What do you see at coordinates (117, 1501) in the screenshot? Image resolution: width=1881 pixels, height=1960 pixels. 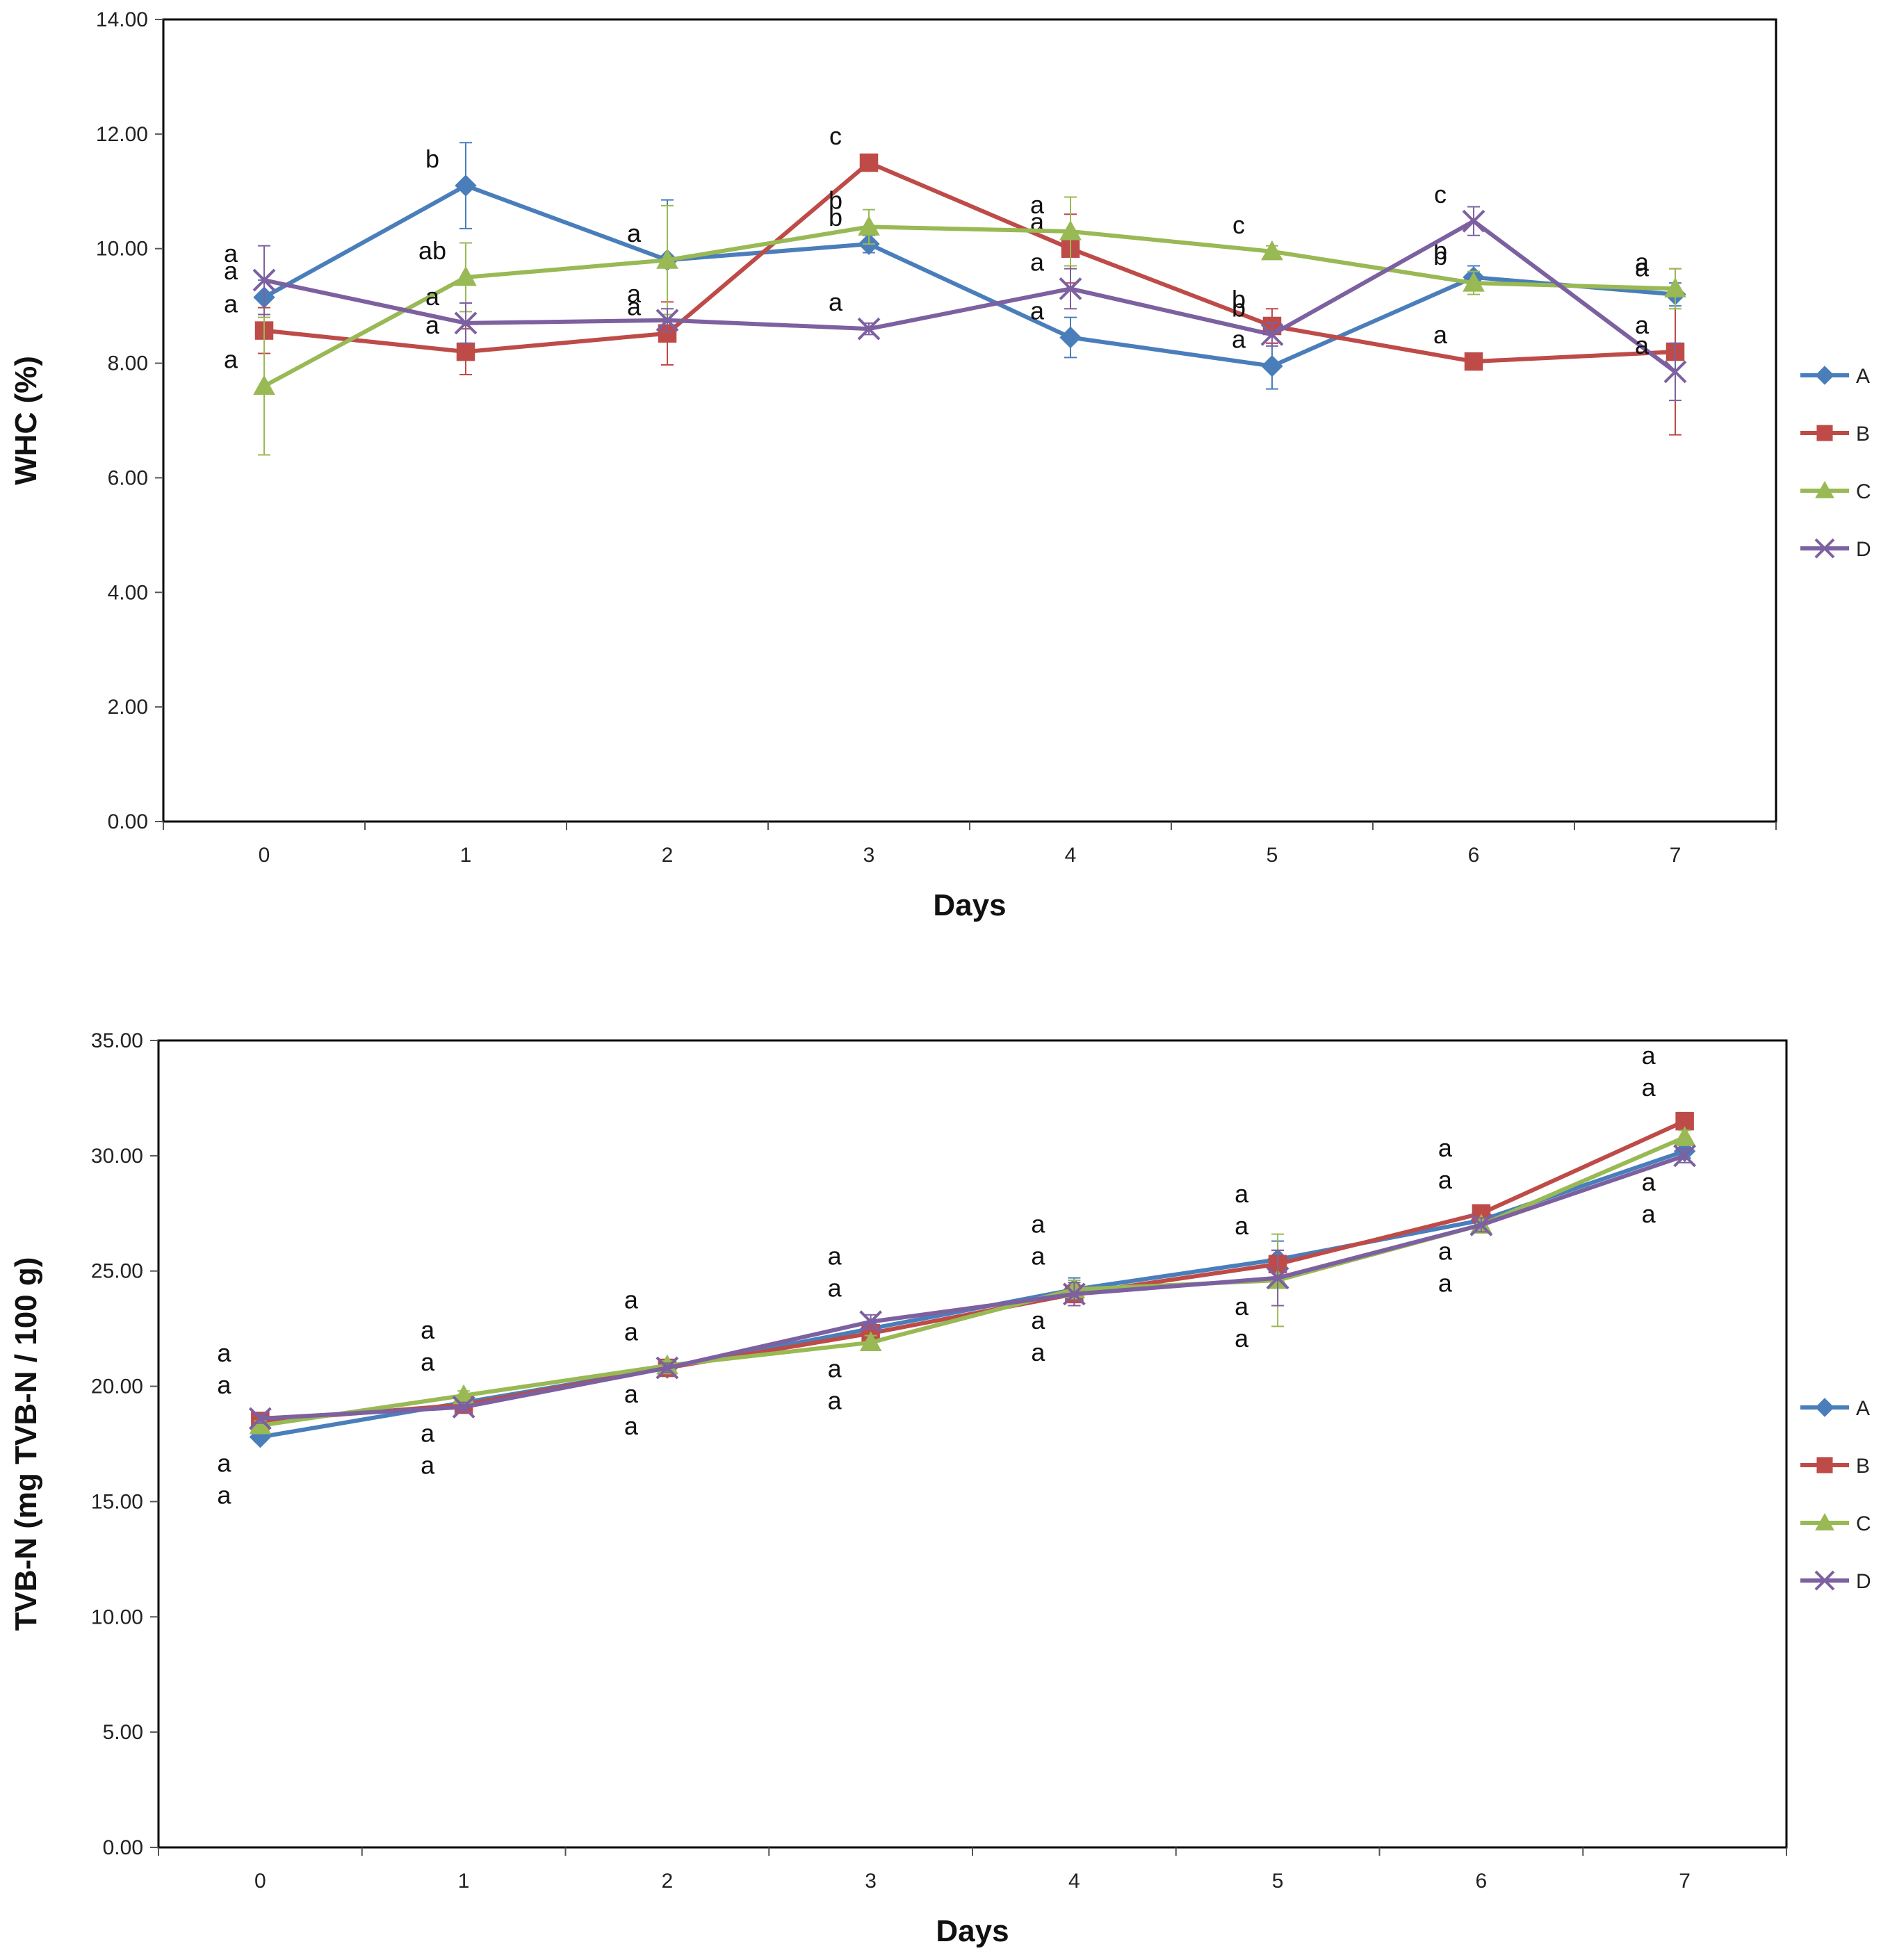 I see `y-tick-label: 15.00` at bounding box center [117, 1501].